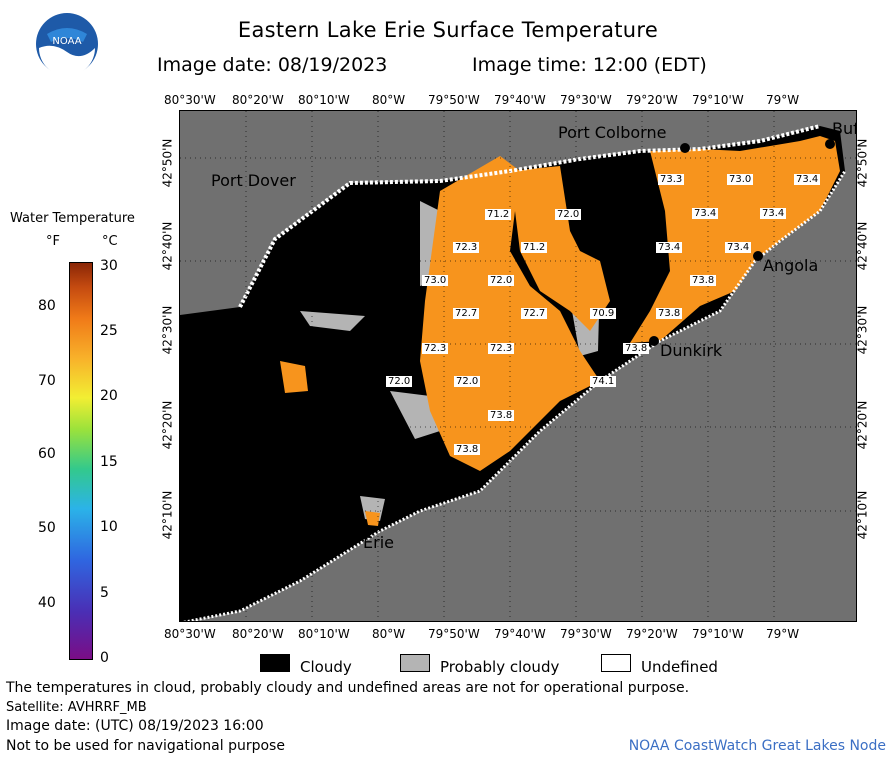  I want to click on place-buffalo: Buf, so click(844, 128).